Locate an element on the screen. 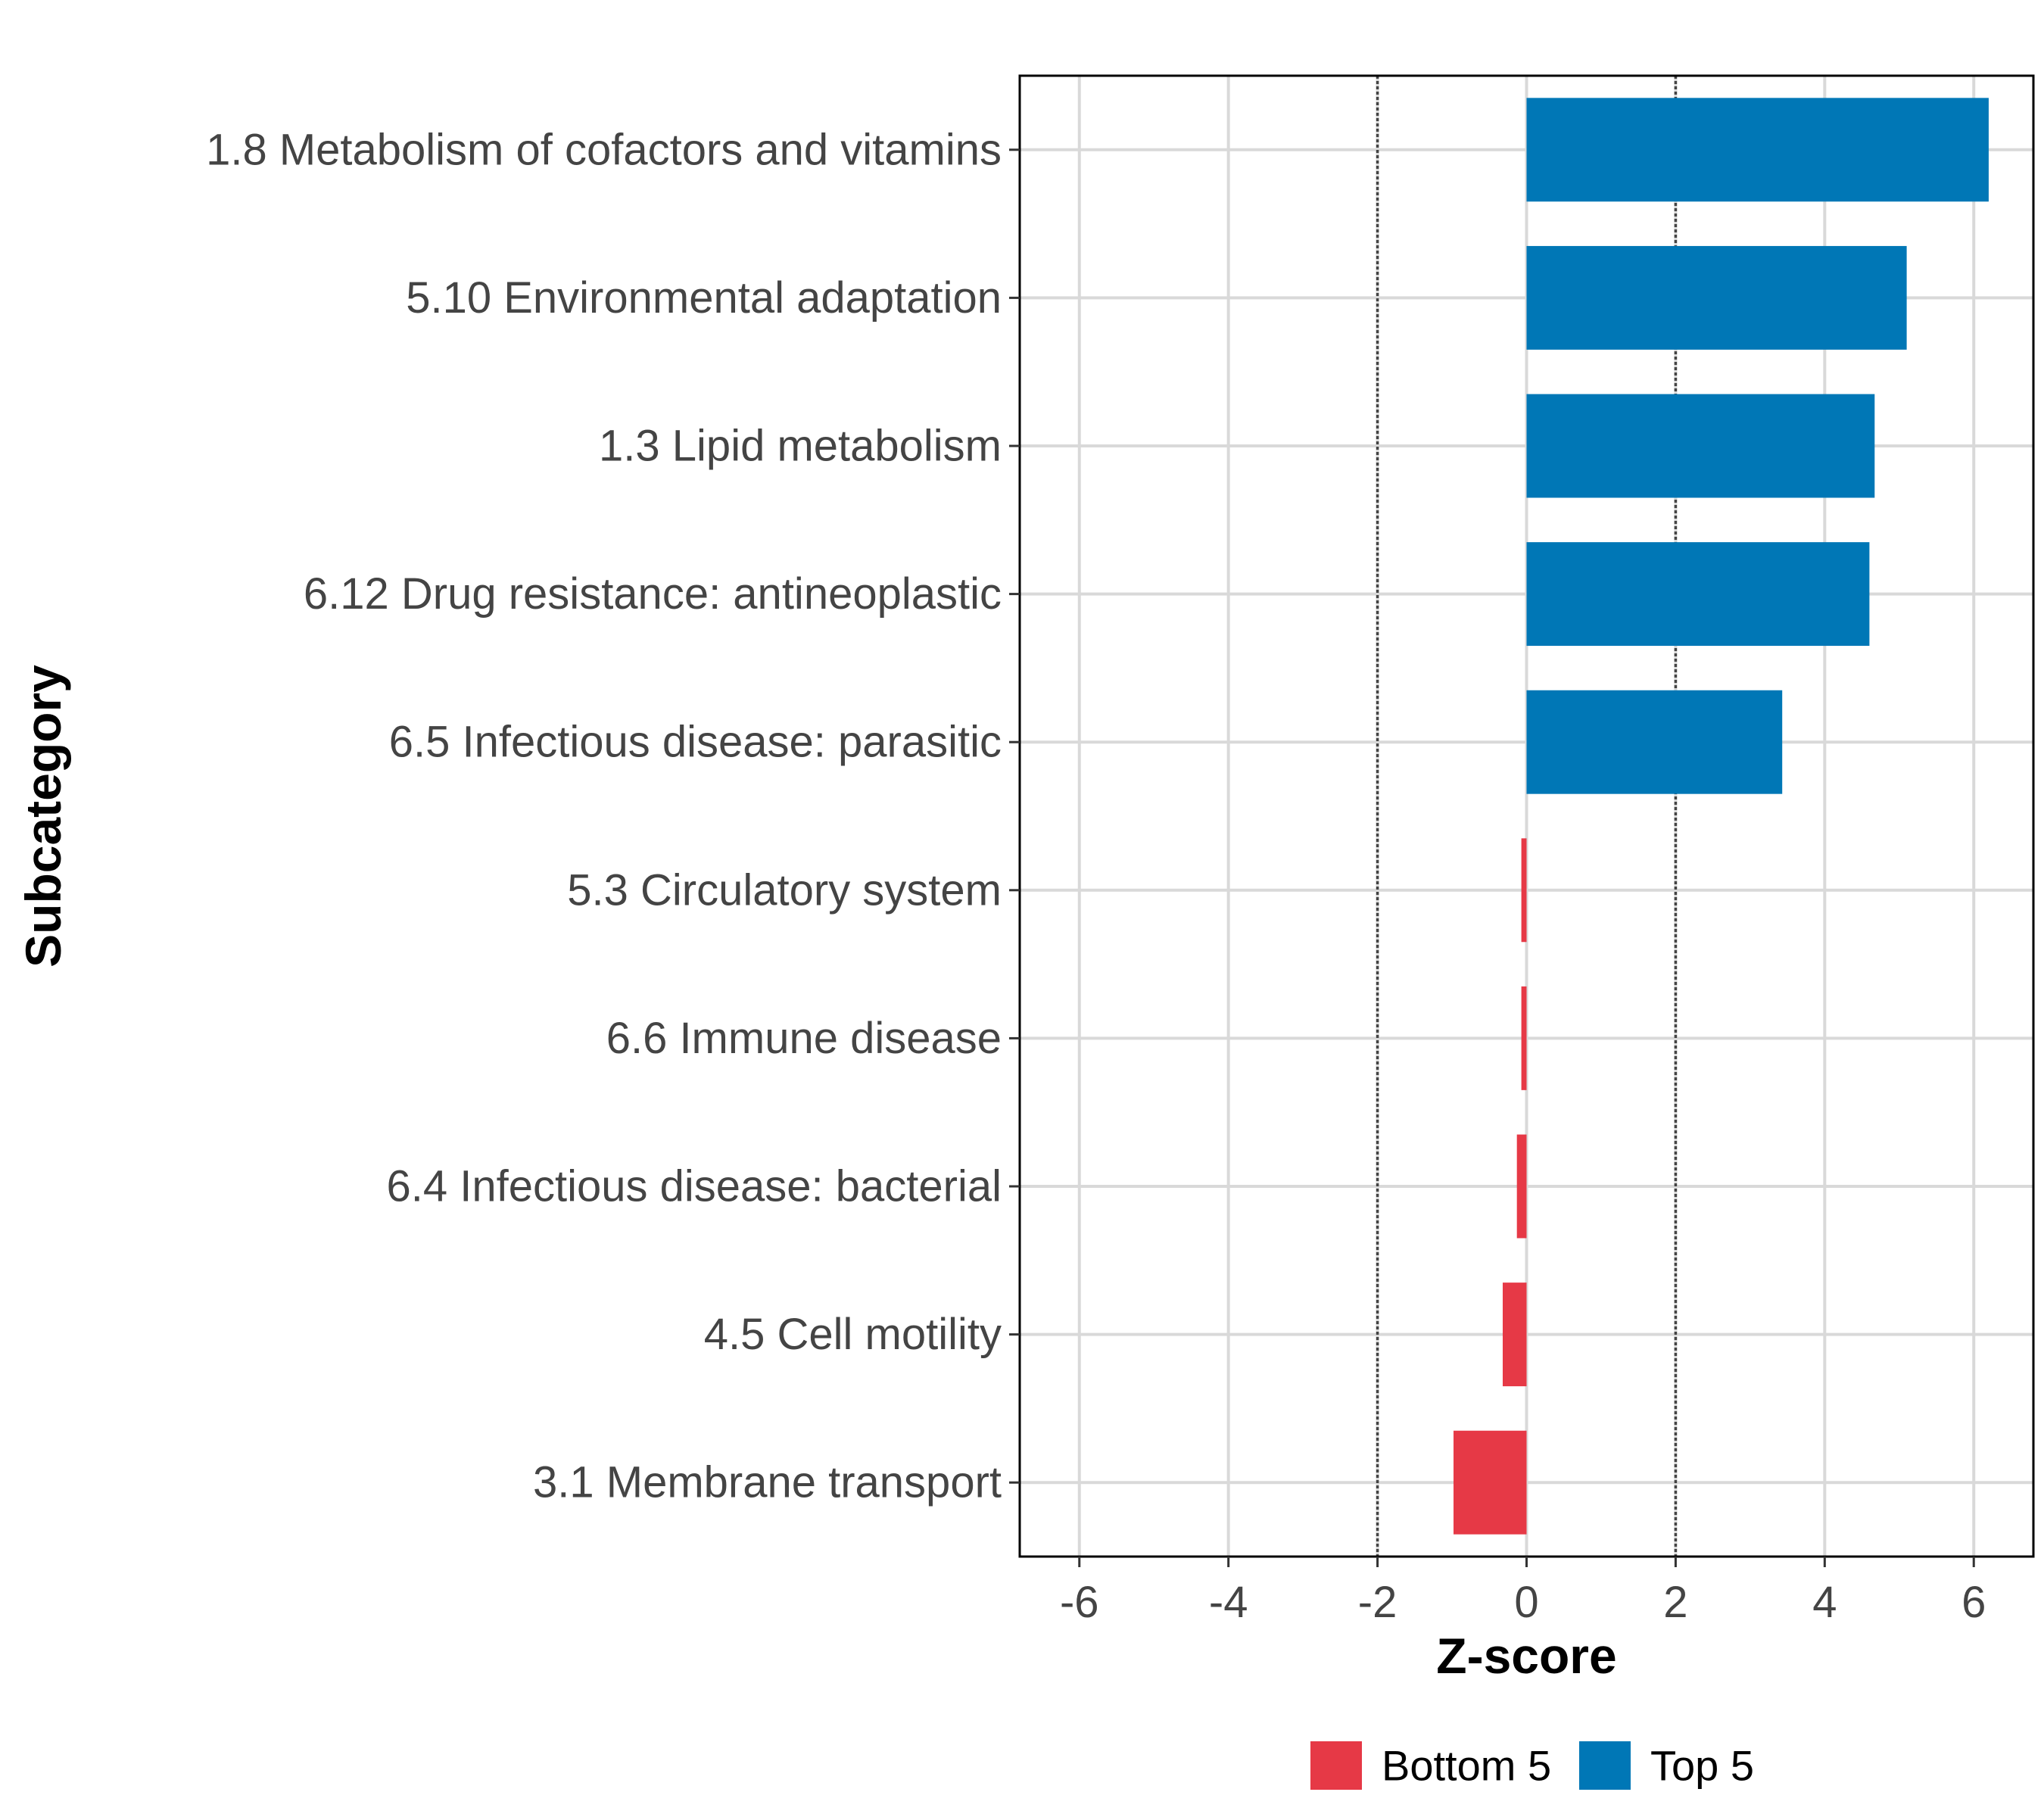 This screenshot has width=2044, height=1817. legend: Bottom 5 Top 5 is located at coordinates (1532, 1765).